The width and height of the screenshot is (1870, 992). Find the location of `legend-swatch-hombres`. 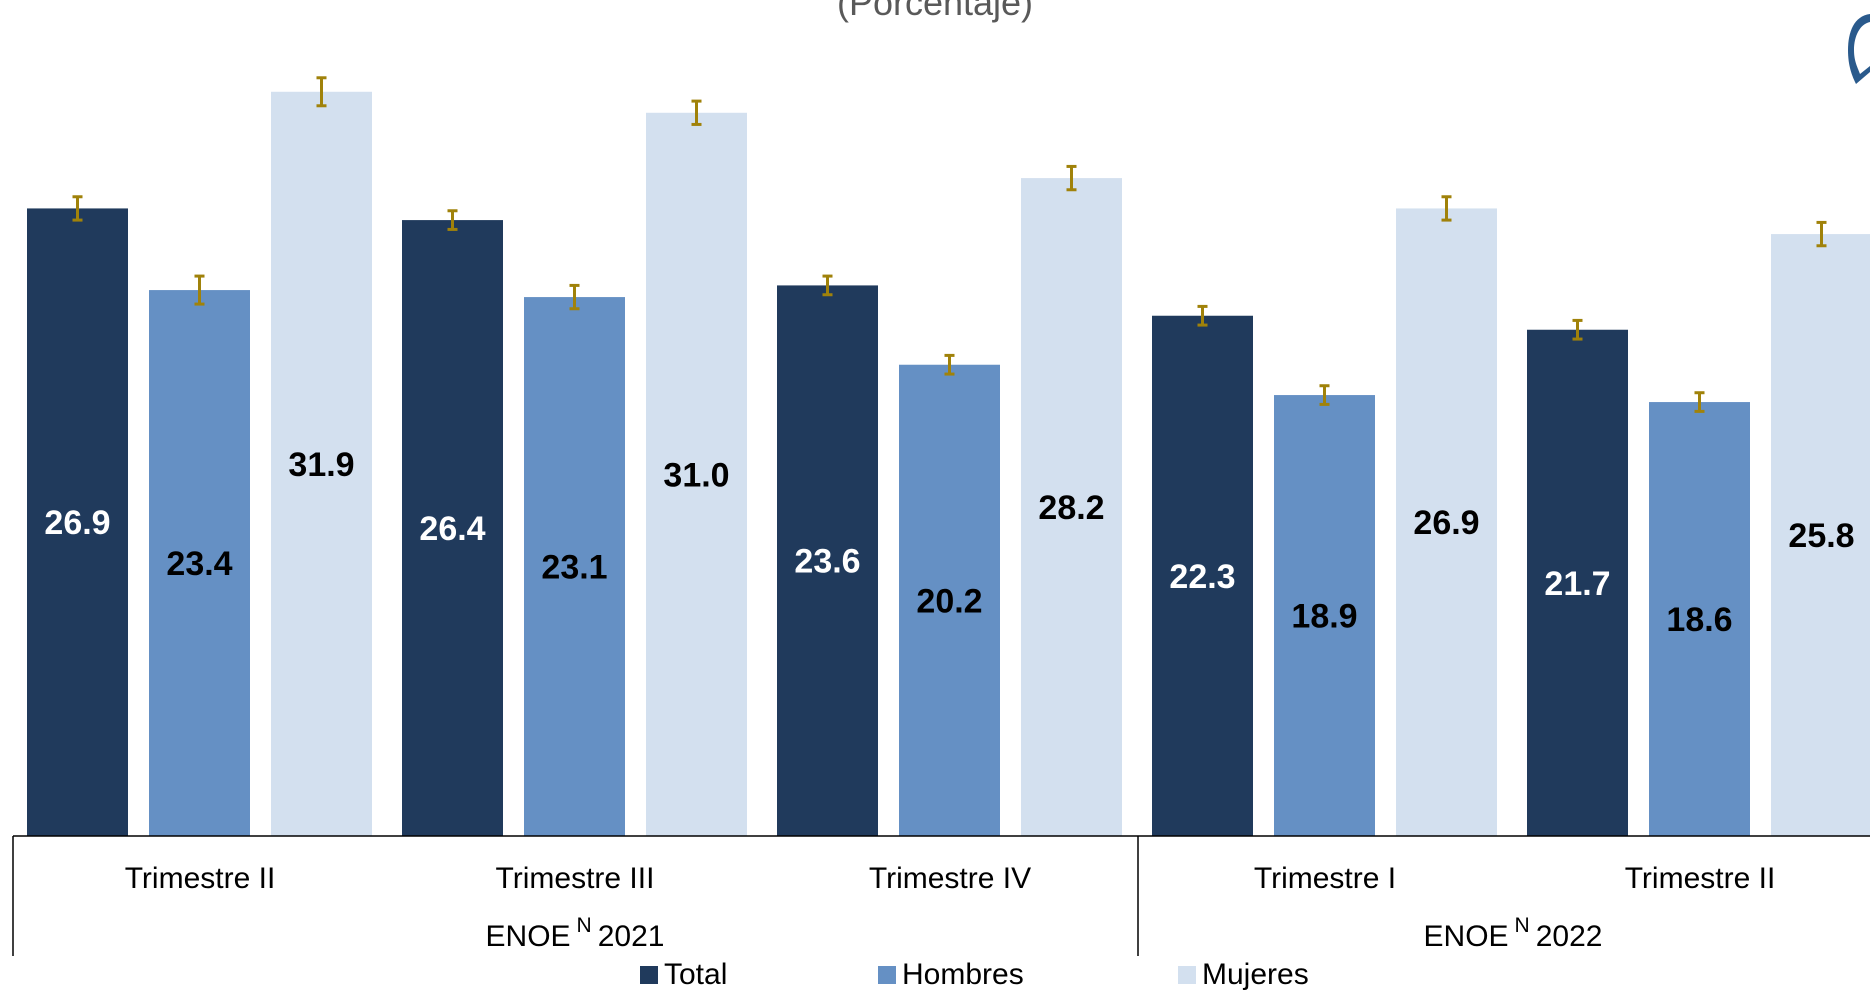

legend-swatch-hombres is located at coordinates (887, 975).